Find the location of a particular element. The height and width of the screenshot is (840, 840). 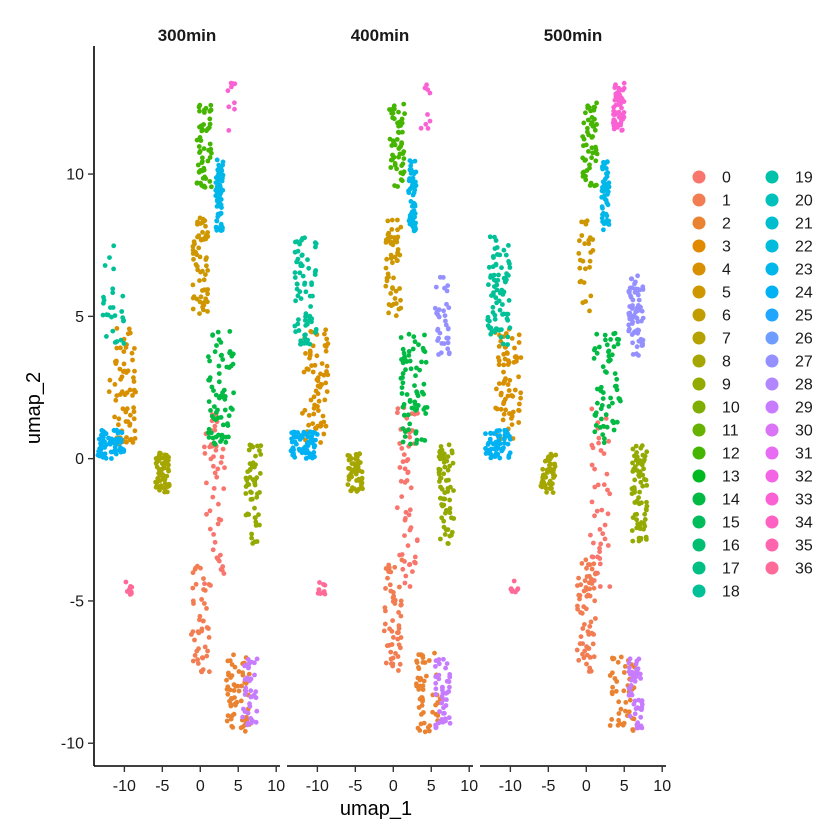

cluster-18-points is located at coordinates (499, 290).